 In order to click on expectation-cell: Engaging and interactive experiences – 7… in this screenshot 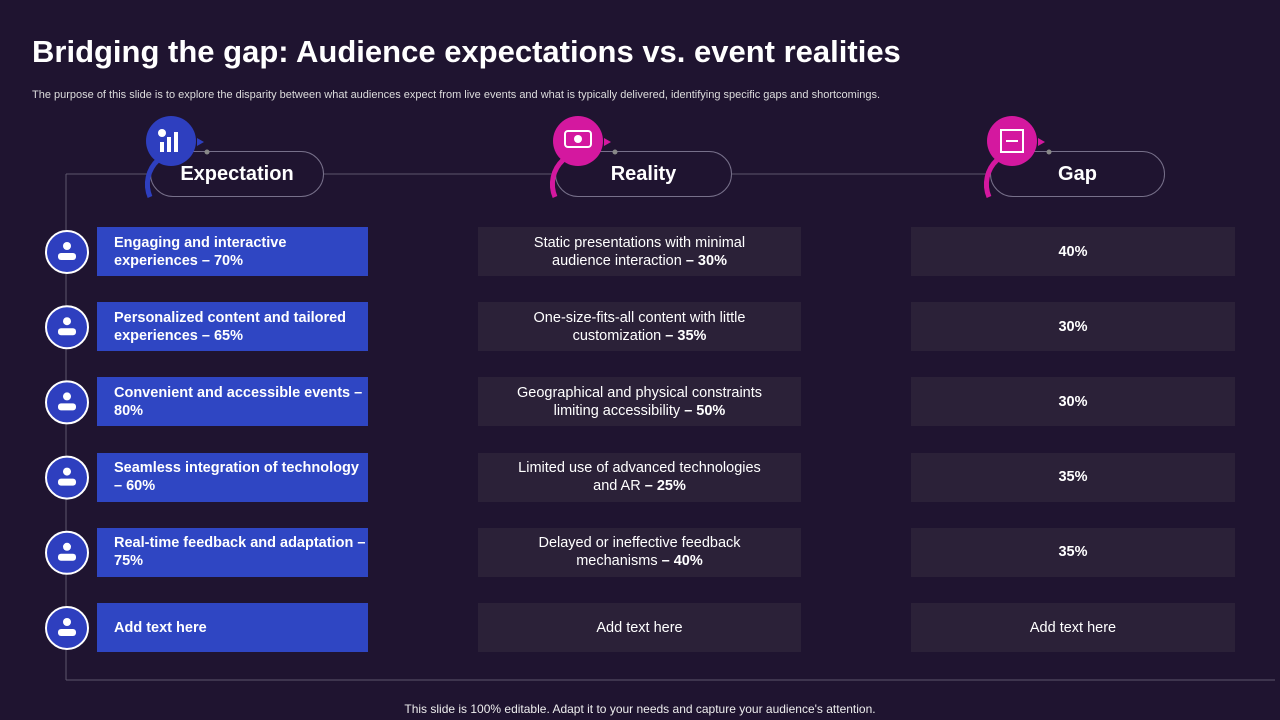, I will do `click(232, 251)`.